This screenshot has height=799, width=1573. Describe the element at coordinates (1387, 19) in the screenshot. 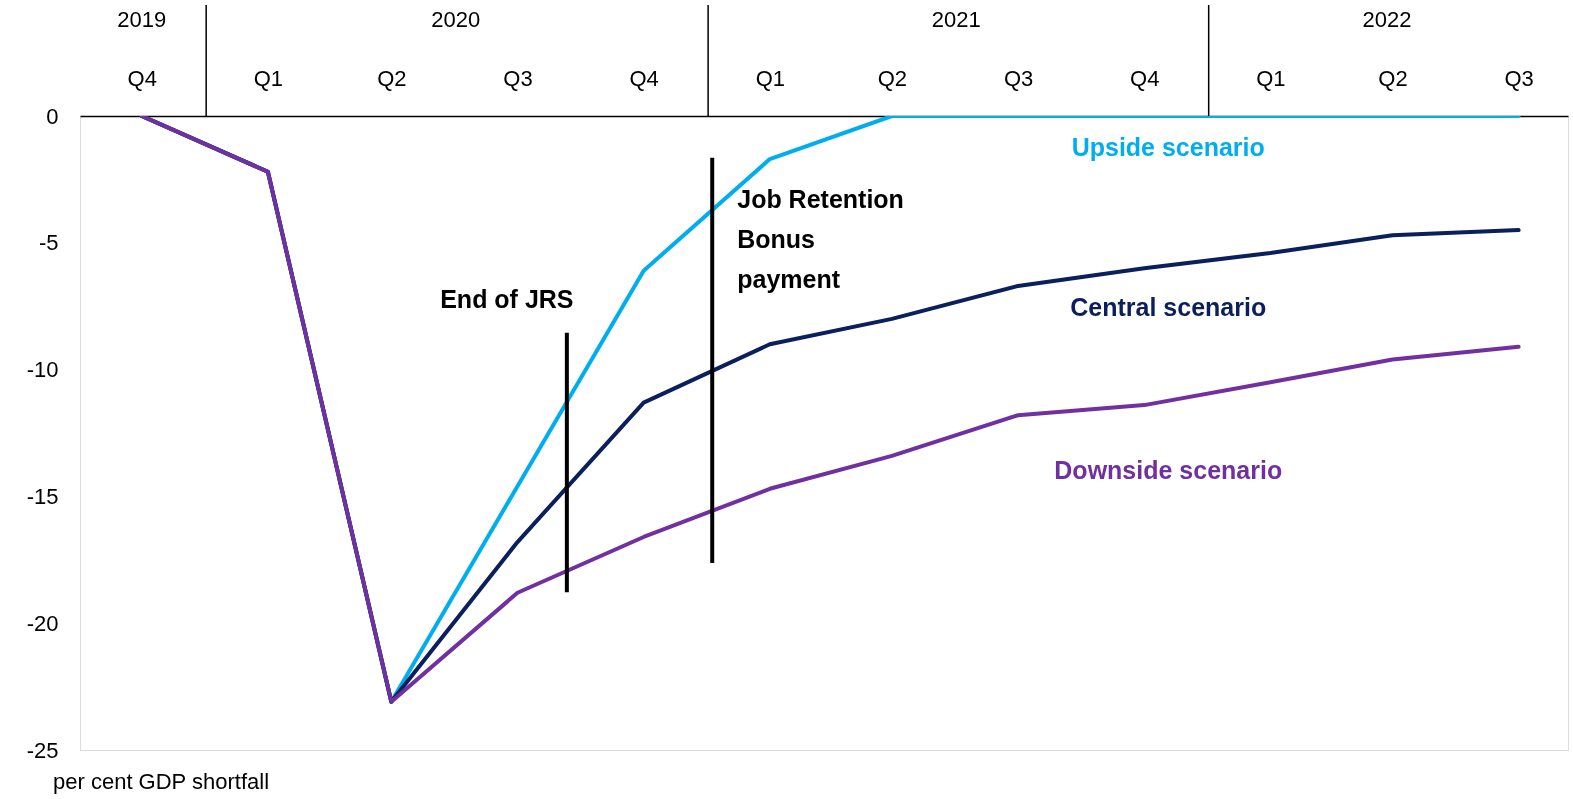

I see `x2-tick-label: 2022` at that location.